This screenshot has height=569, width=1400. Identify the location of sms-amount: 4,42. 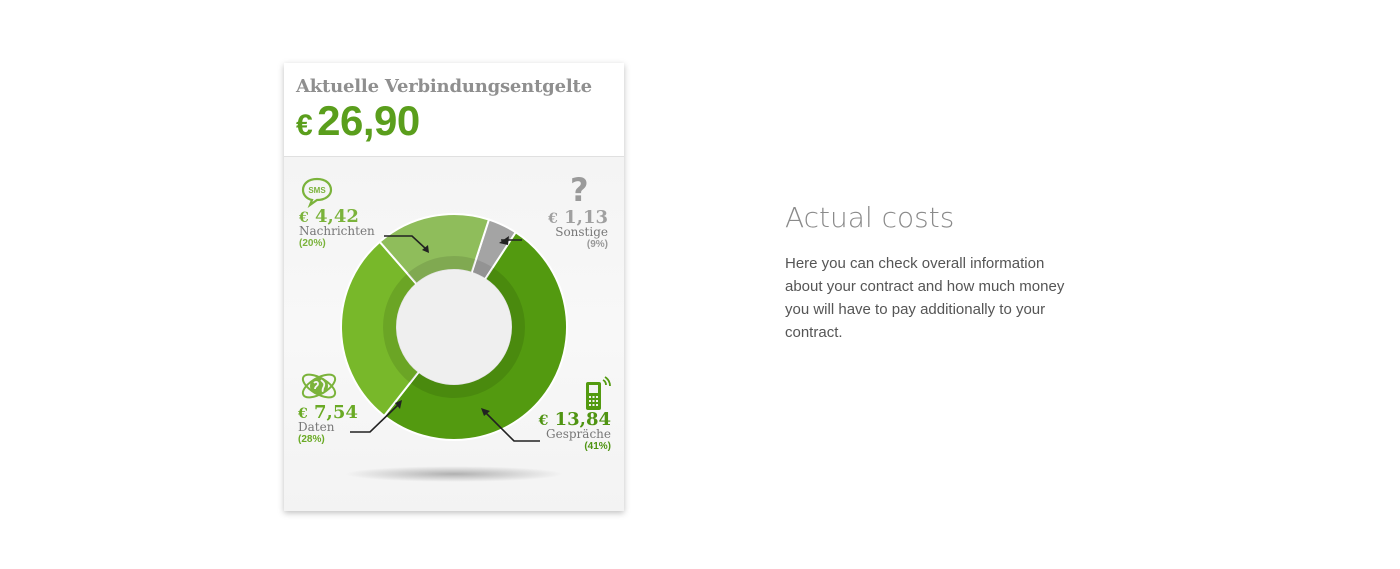
(337, 216).